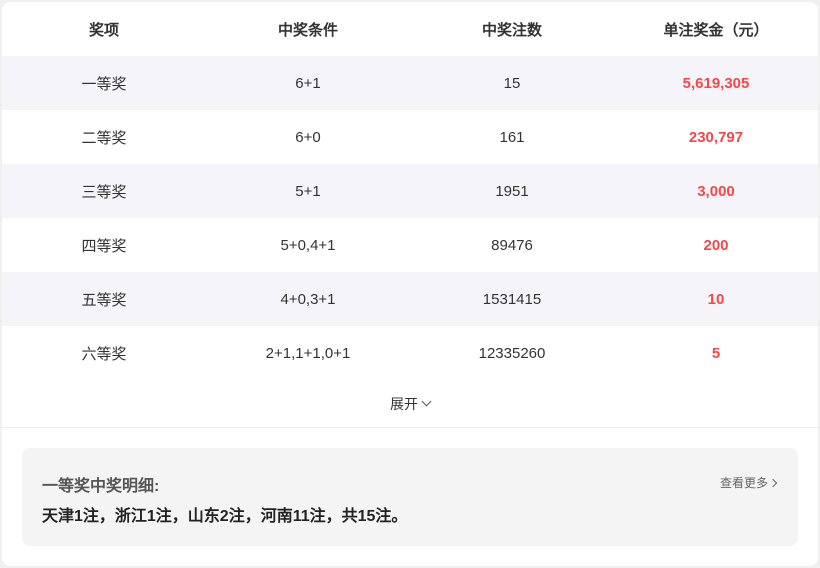 The width and height of the screenshot is (820, 568). Describe the element at coordinates (716, 191) in the screenshot. I see `prize-cell: 3,000` at that location.